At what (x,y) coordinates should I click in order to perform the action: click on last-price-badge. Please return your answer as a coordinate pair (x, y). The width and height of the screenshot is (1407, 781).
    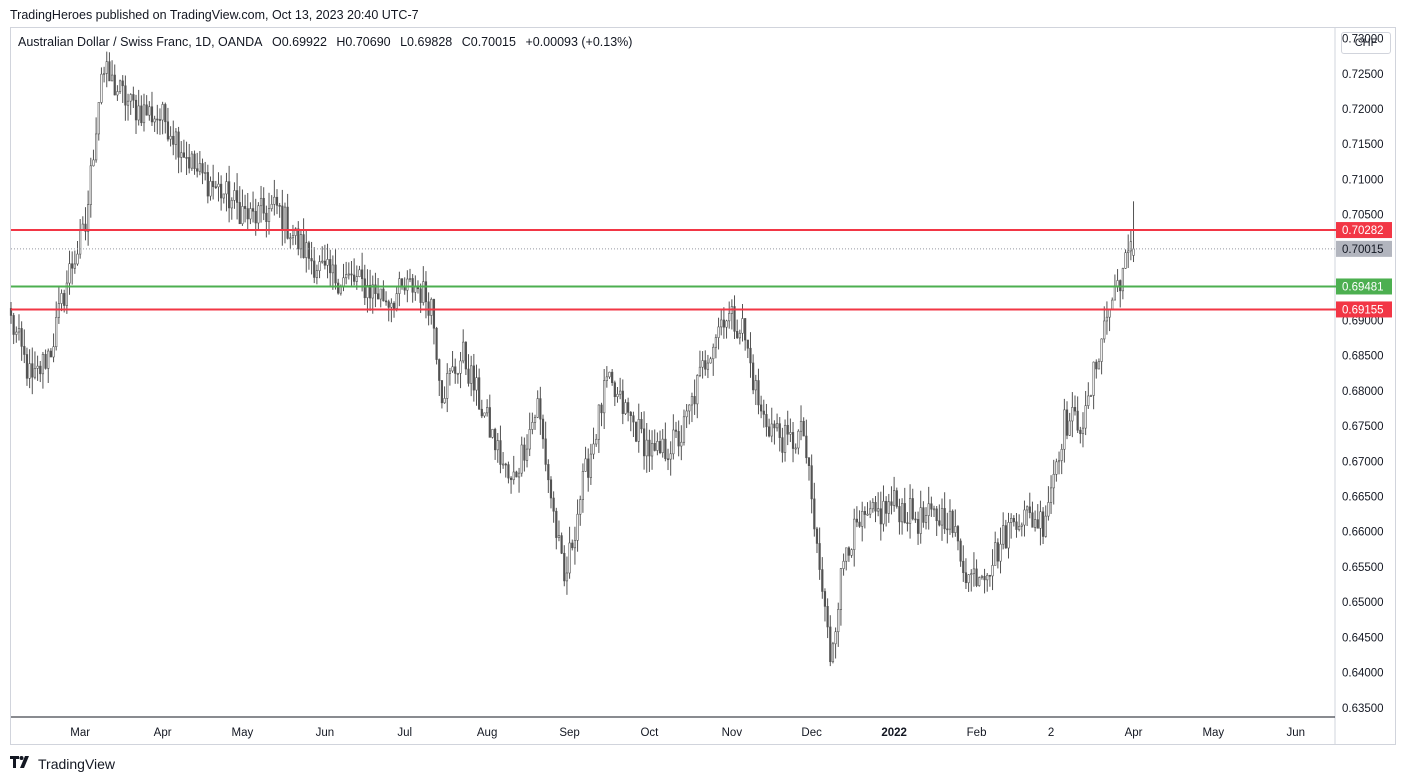
    Looking at the image, I should click on (1364, 248).